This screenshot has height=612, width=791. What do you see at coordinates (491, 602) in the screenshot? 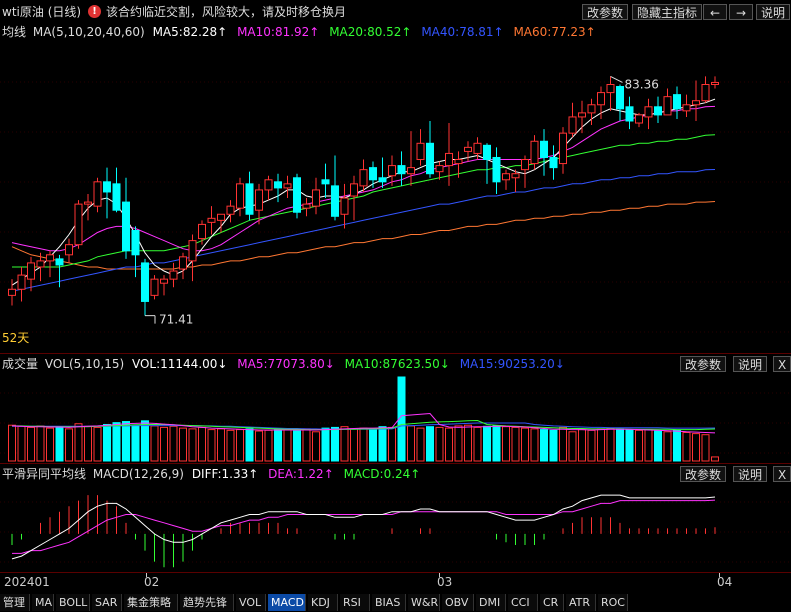
I see `tab-dmi: DMI` at bounding box center [491, 602].